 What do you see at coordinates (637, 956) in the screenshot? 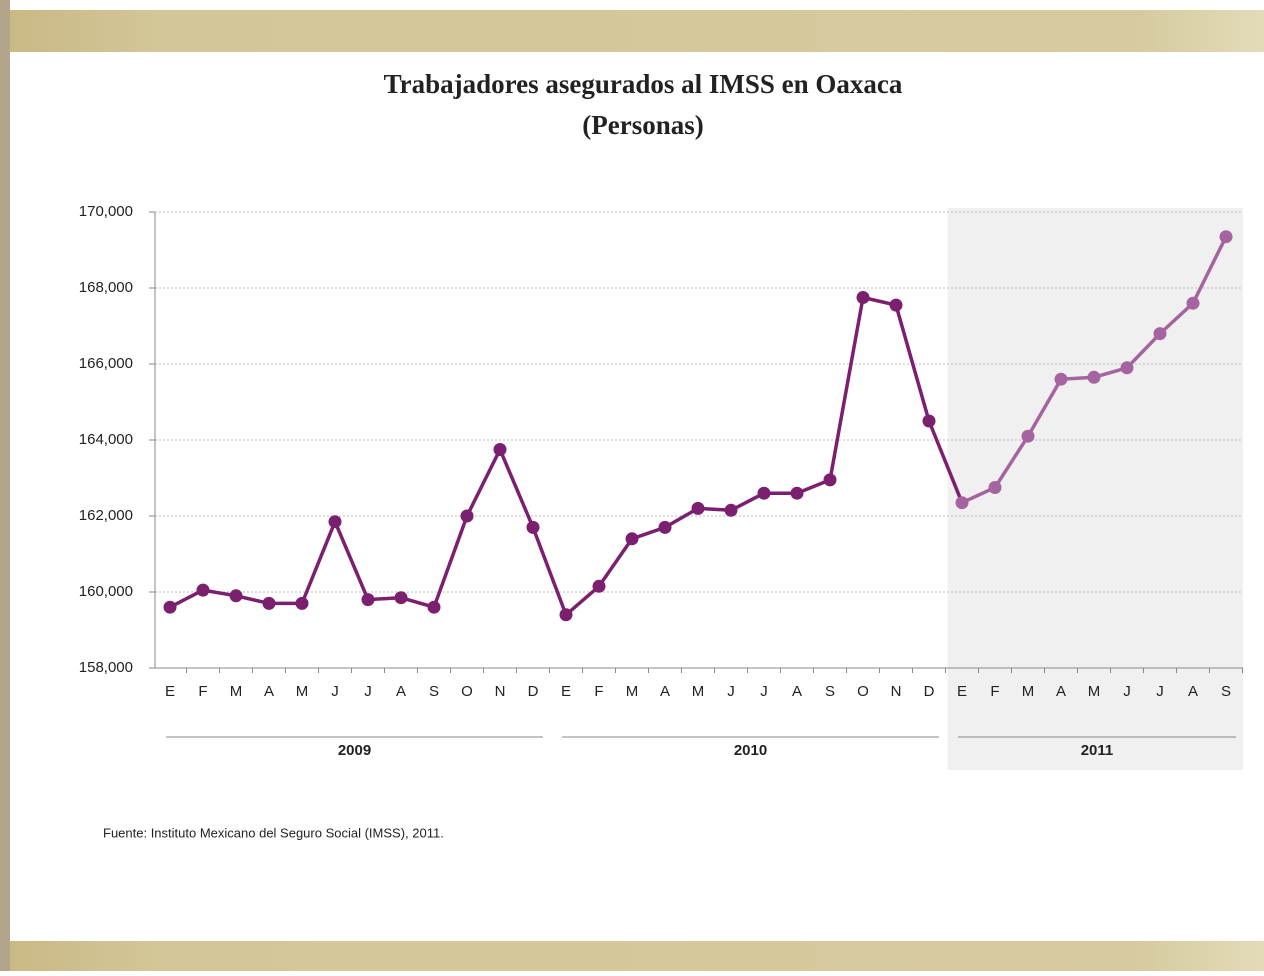
I see `bottom-band` at bounding box center [637, 956].